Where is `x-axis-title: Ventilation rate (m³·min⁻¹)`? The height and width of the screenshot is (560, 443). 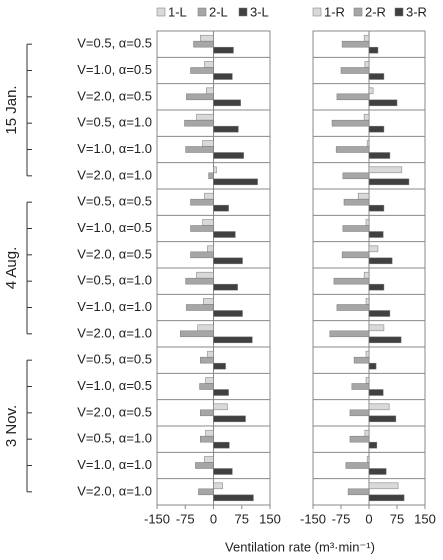
x-axis-title: Ventilation rate (m³·min⁻¹) is located at coordinates (300, 546).